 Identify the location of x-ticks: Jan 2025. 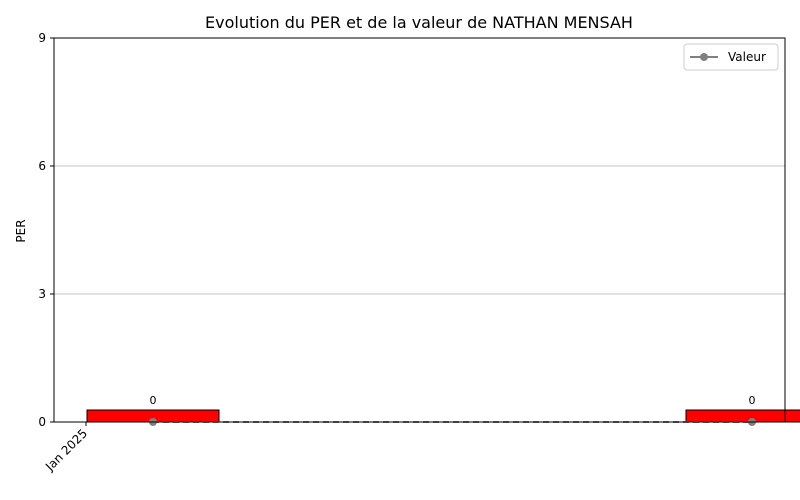
(66, 448).